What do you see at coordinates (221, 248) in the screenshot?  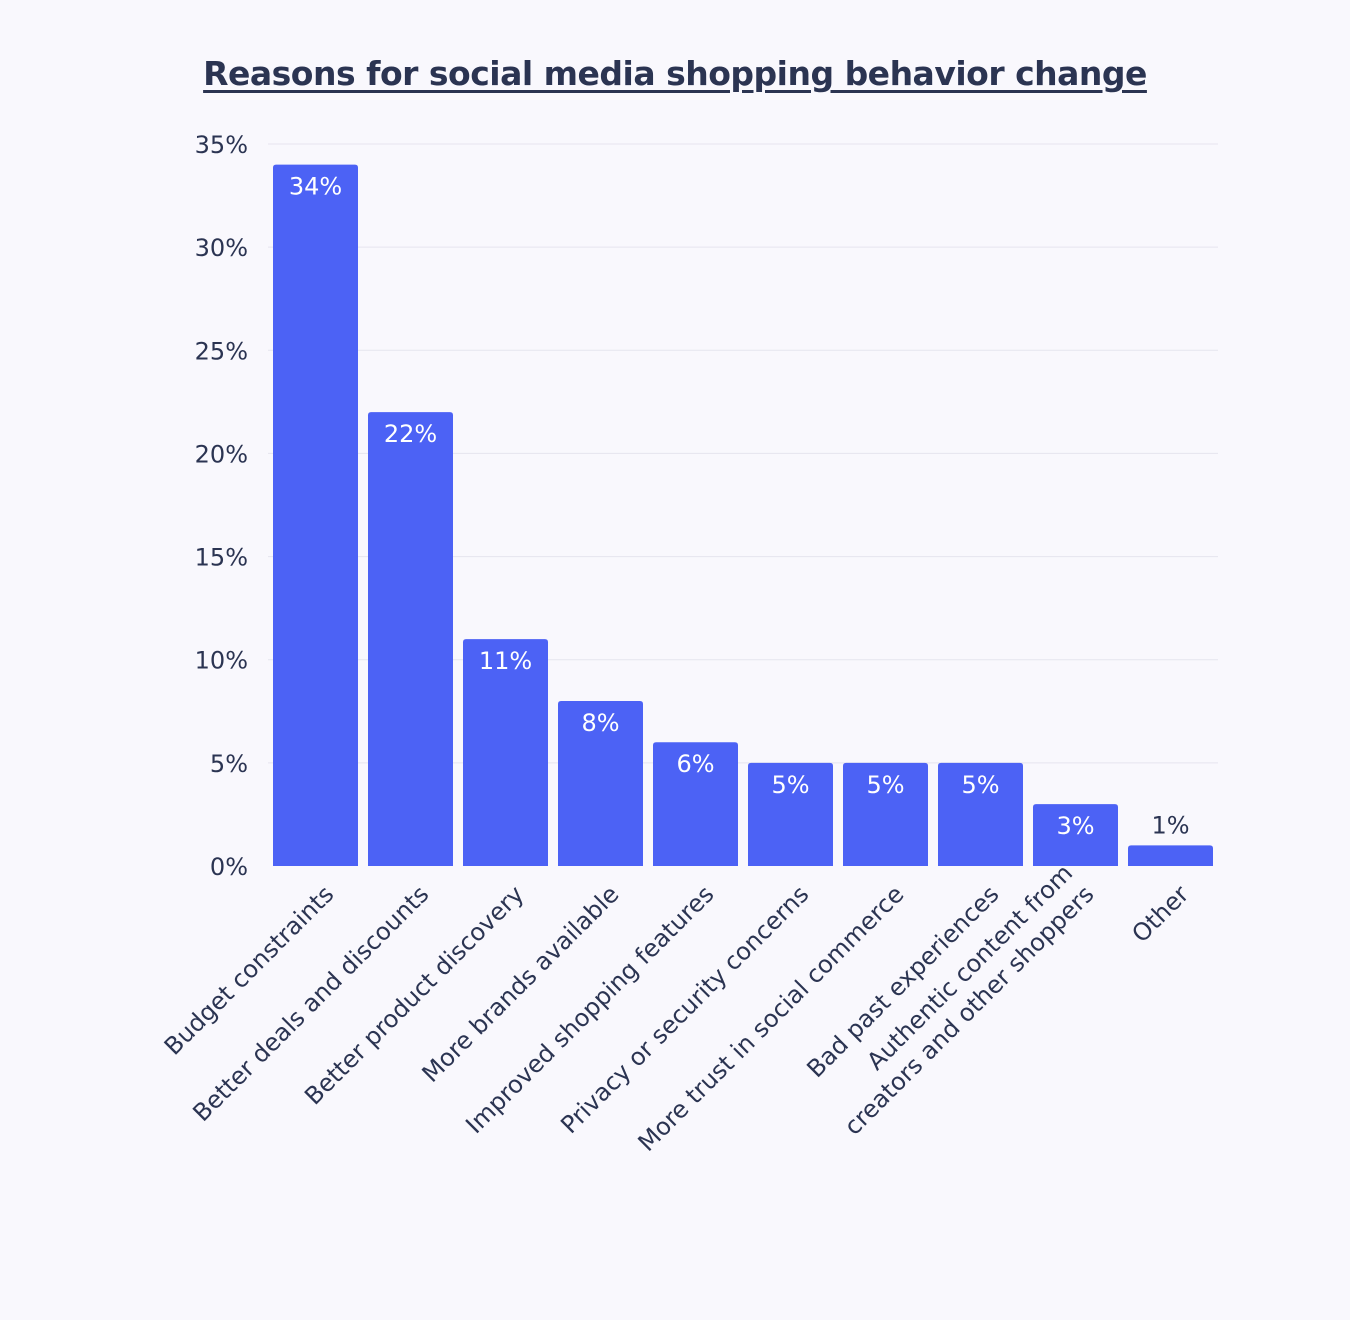 I see `y-tick-label: 30%` at bounding box center [221, 248].